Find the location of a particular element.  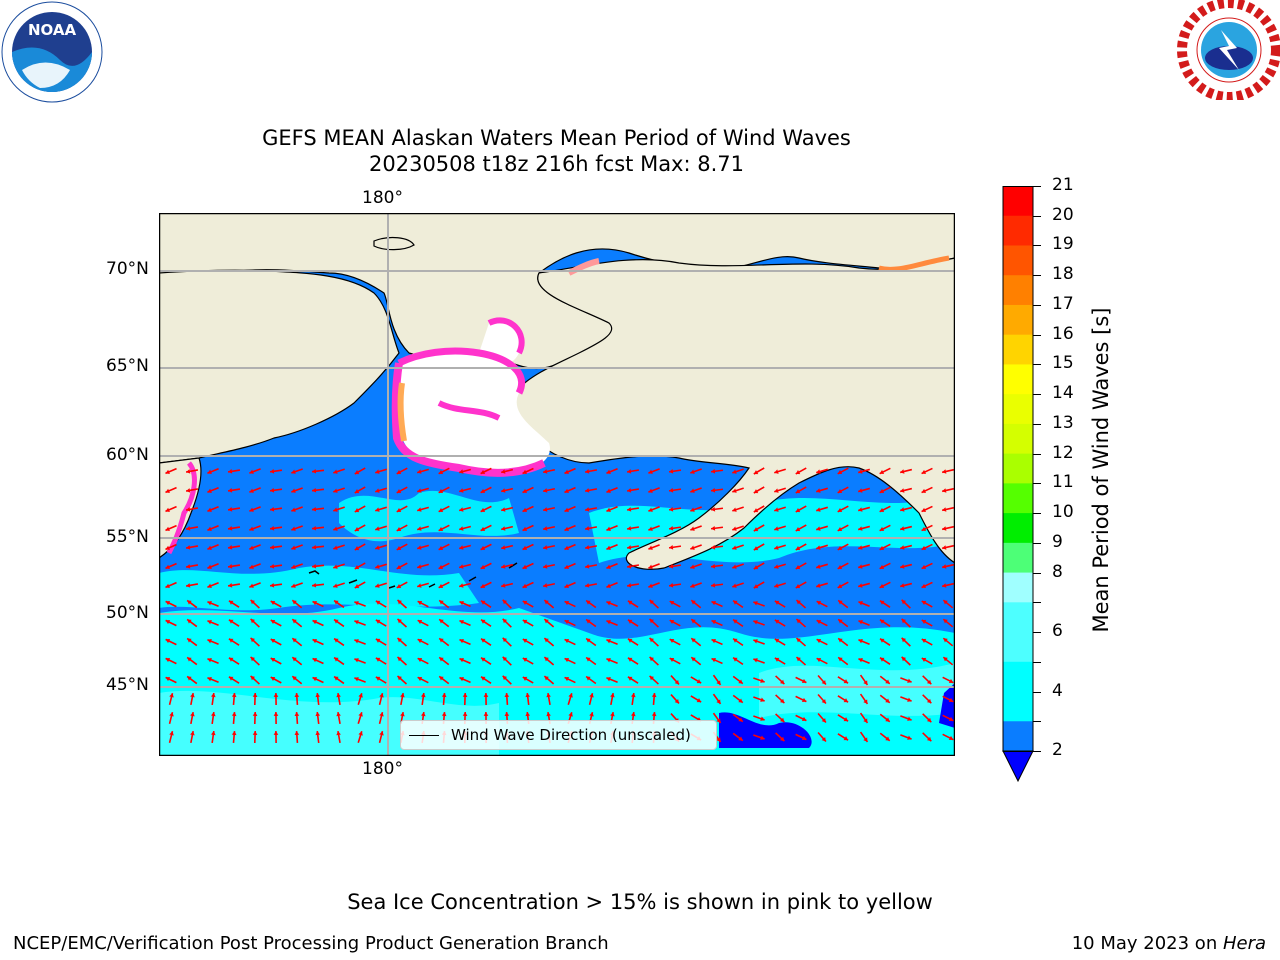

colorbar-segment is located at coordinates (1018, 617).